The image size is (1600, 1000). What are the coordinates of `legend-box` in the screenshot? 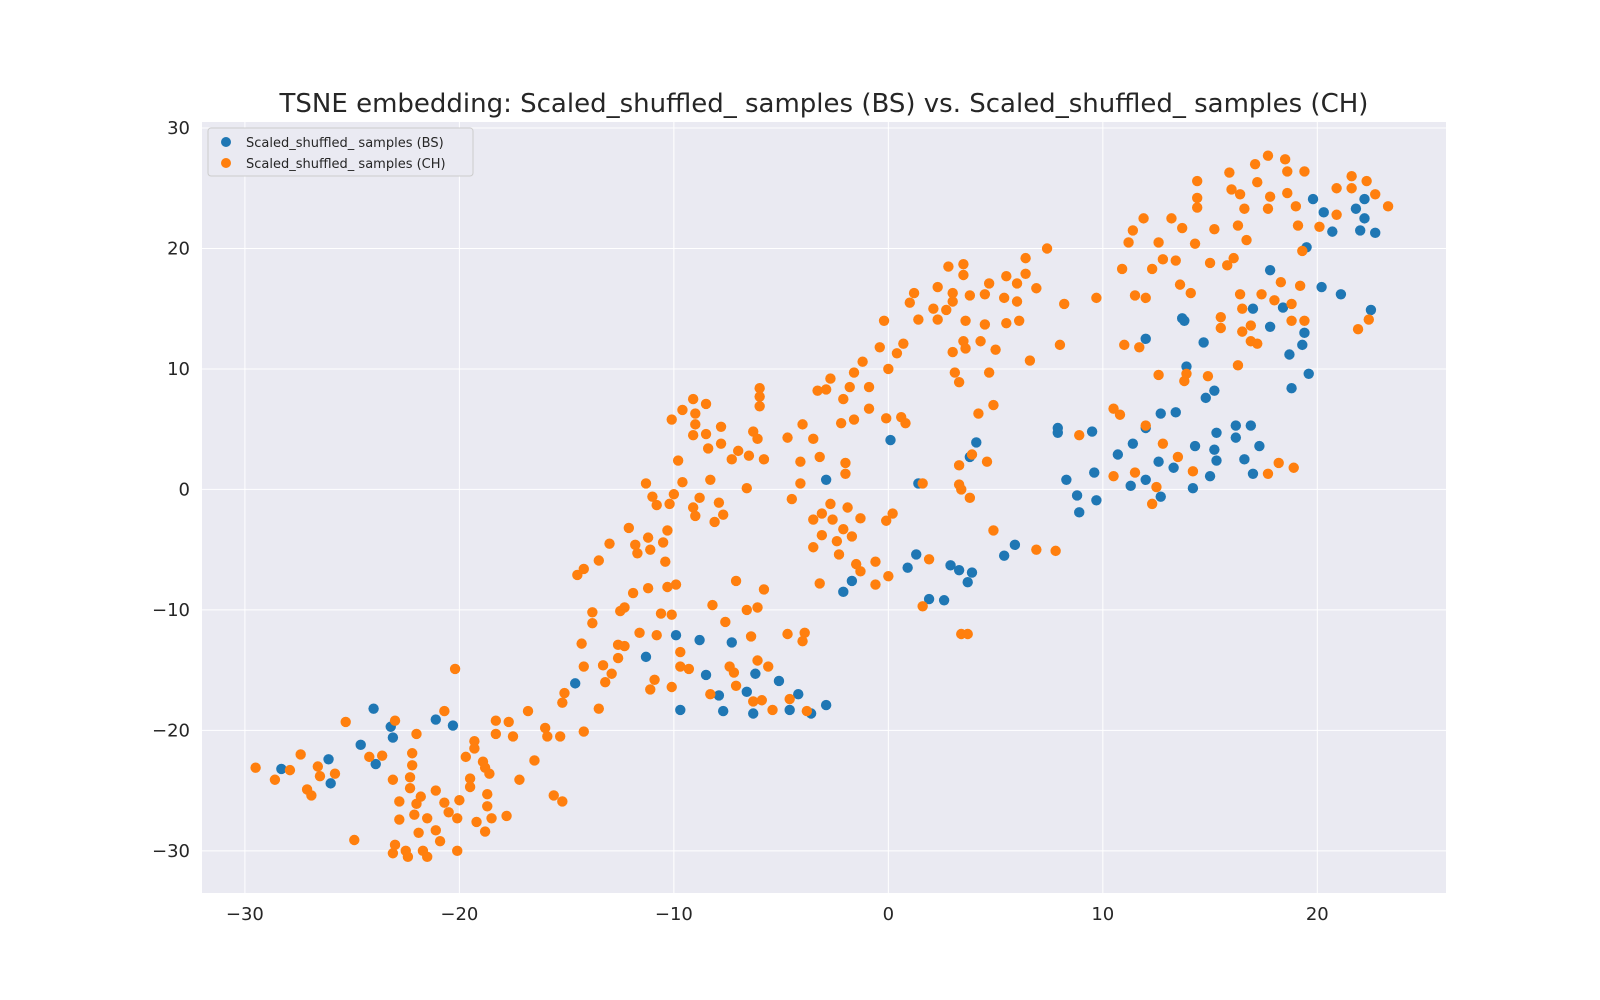 It's located at (340, 152).